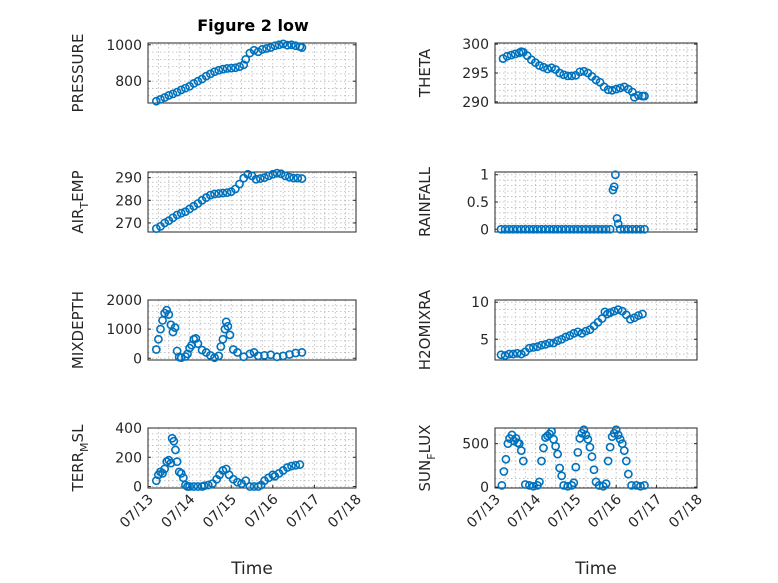 The width and height of the screenshot is (778, 583). Describe the element at coordinates (84, 206) in the screenshot. I see `y-axis-label-subscript: T` at that location.